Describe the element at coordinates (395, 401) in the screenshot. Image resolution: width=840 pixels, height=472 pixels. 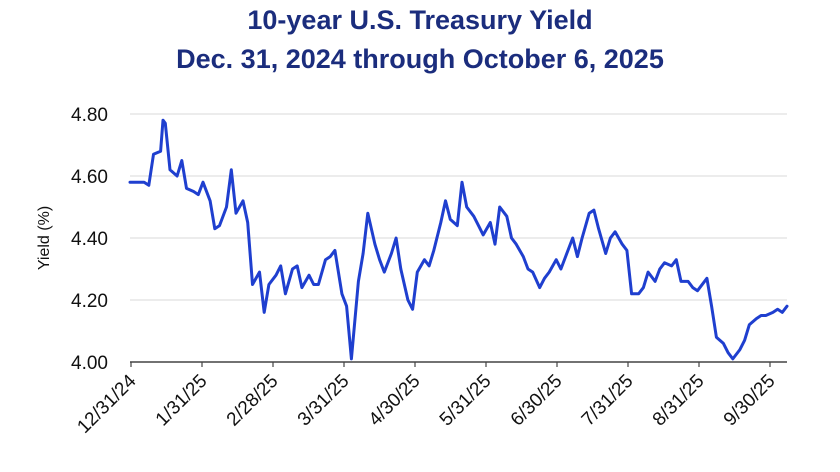
I see `x-tick-label: 4/30/25` at that location.